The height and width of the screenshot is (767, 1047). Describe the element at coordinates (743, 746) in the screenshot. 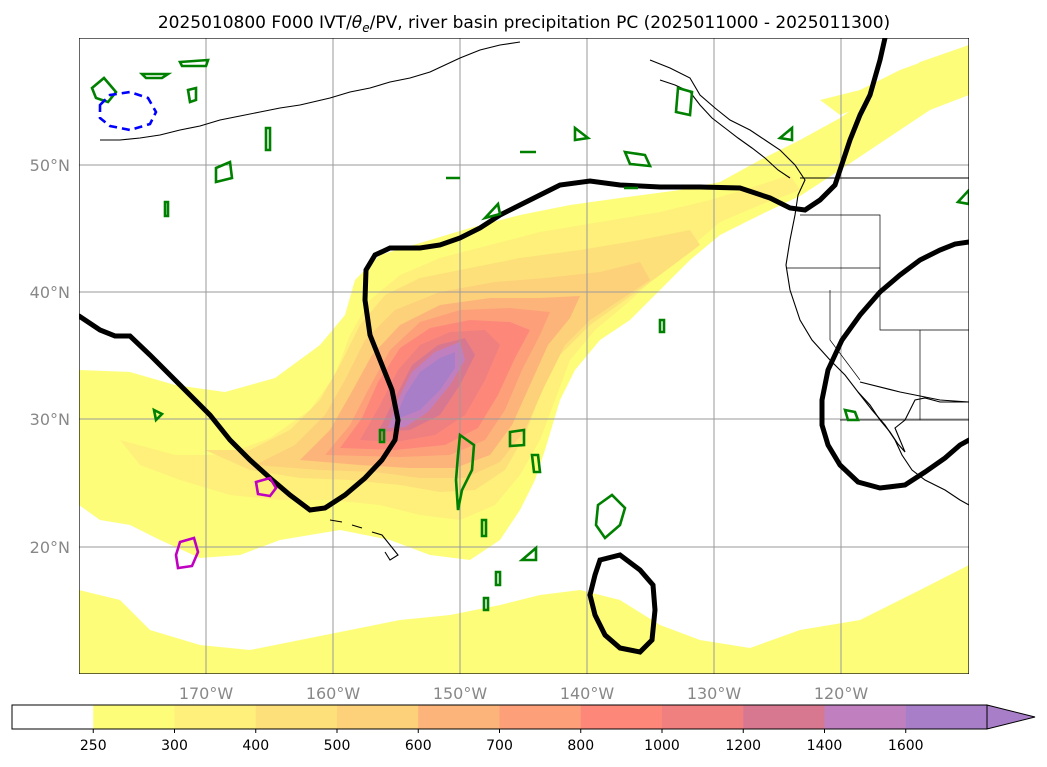

I see `colorbar-tick-label: 1200` at that location.